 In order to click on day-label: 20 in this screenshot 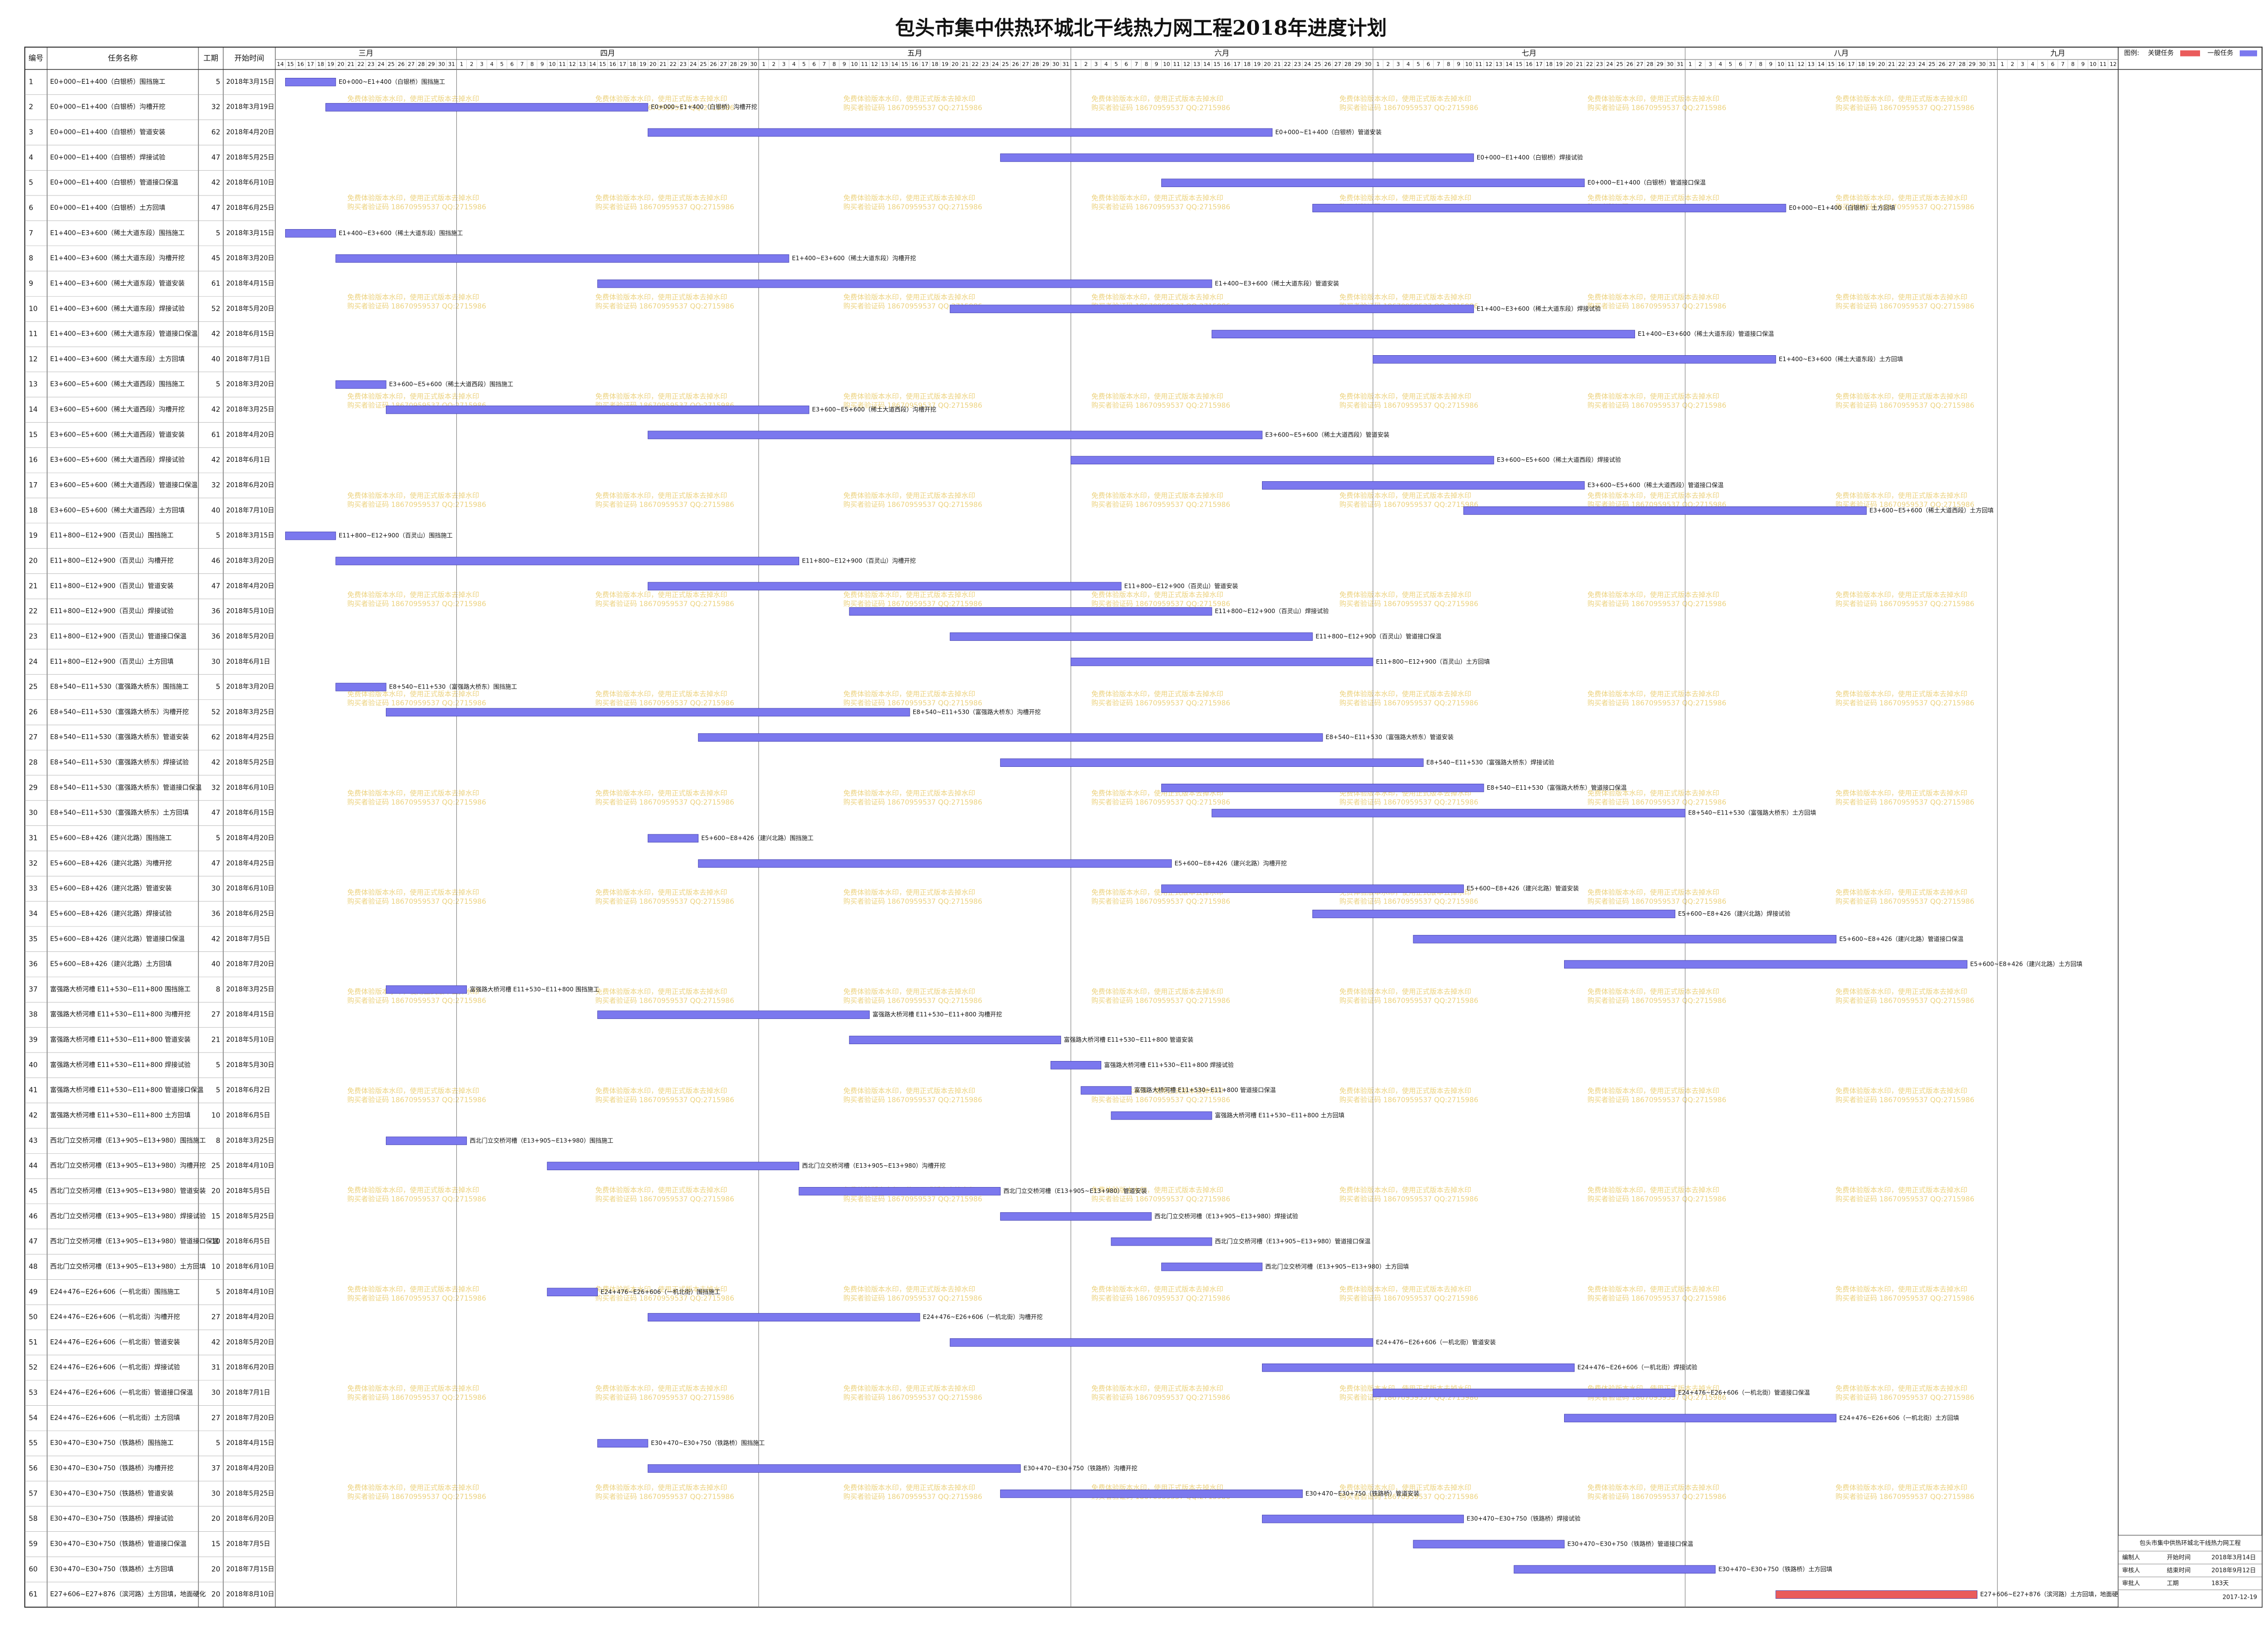, I will do `click(1569, 64)`.